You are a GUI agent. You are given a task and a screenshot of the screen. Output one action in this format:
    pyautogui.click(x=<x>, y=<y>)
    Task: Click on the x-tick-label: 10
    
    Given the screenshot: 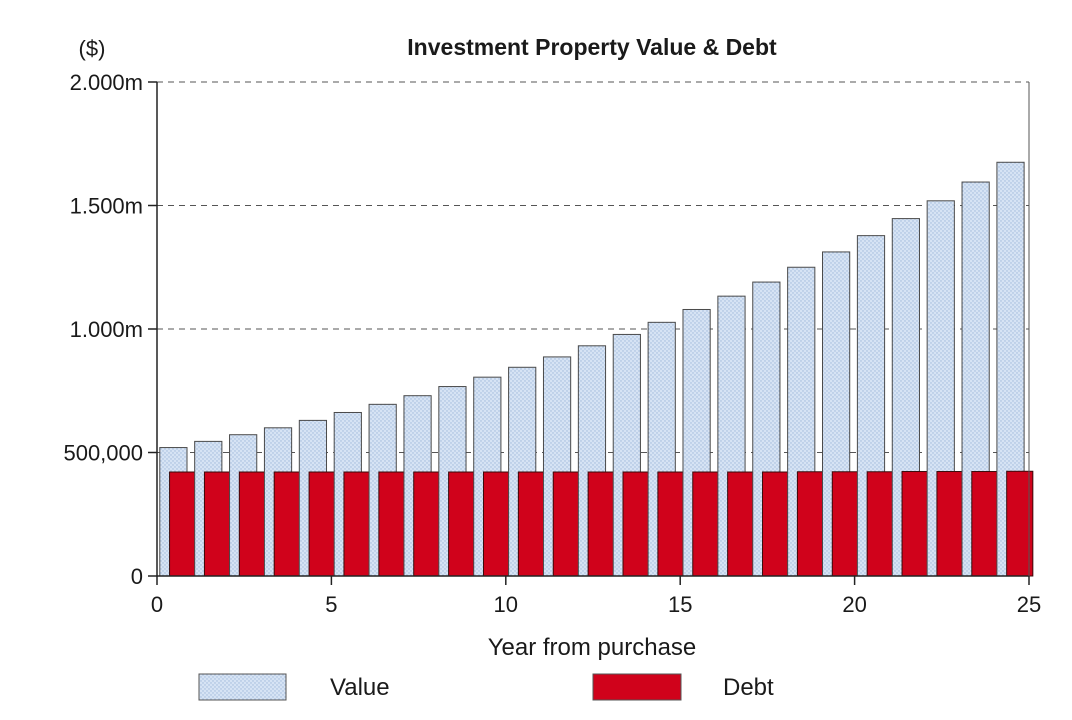 What is the action you would take?
    pyautogui.click(x=506, y=604)
    